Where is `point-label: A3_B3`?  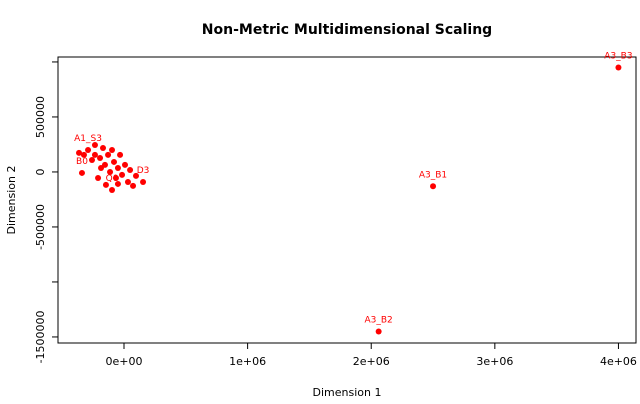 point-label: A3_B3 is located at coordinates (618, 56).